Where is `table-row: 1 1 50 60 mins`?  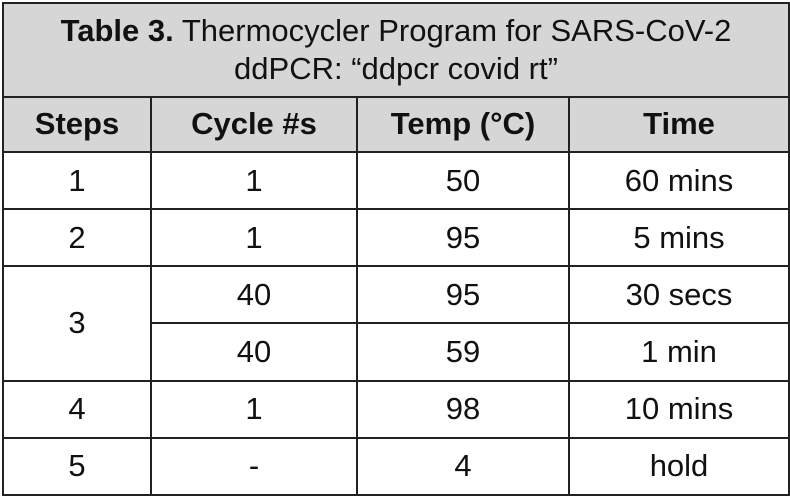 table-row: 1 1 50 60 mins is located at coordinates (396, 181).